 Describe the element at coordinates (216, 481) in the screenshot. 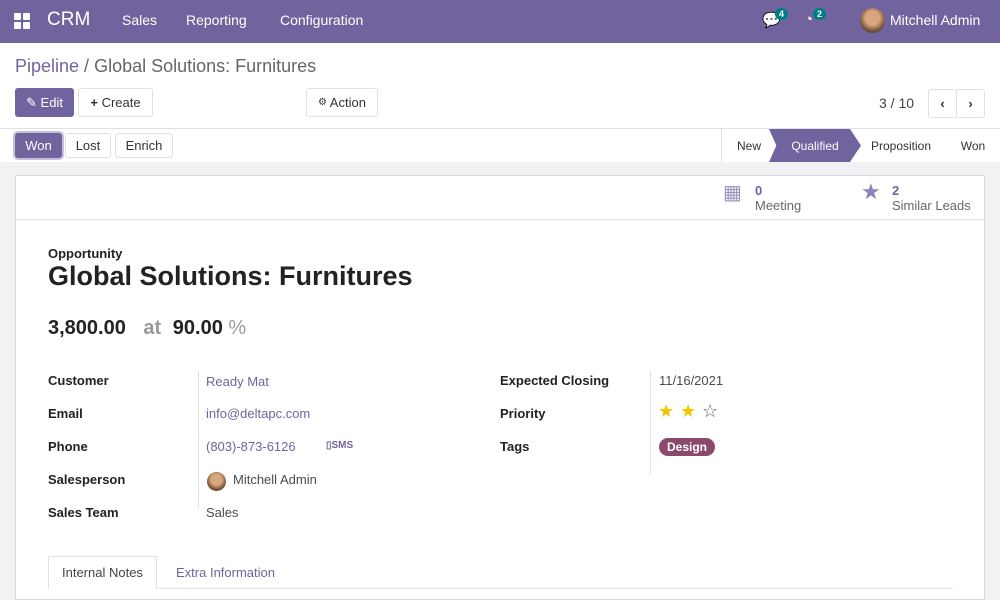

I see `salesperson-avatar` at that location.